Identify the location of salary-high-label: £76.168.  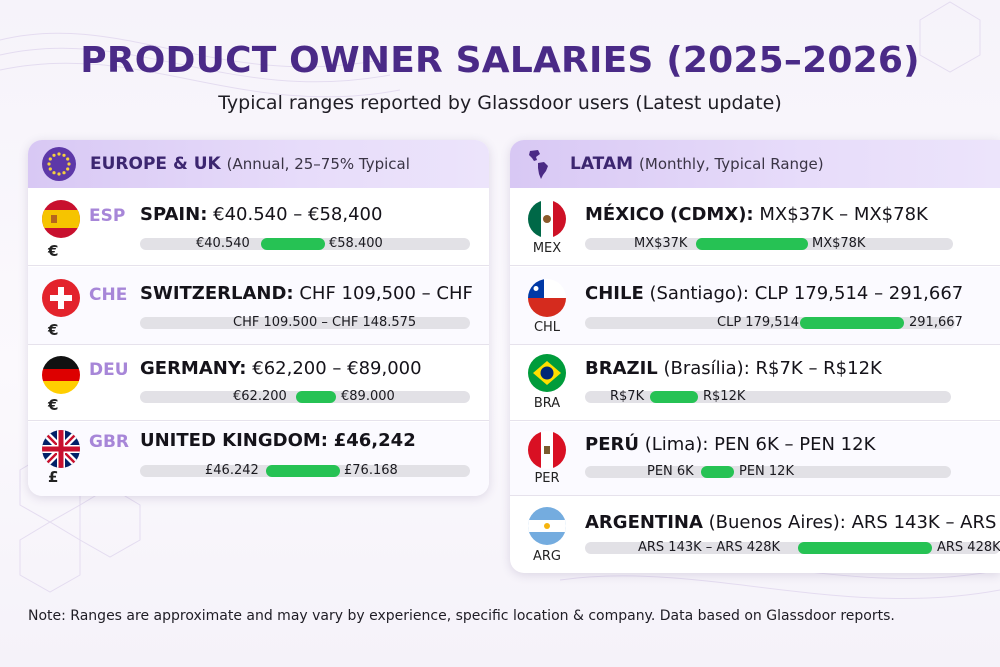
(371, 470).